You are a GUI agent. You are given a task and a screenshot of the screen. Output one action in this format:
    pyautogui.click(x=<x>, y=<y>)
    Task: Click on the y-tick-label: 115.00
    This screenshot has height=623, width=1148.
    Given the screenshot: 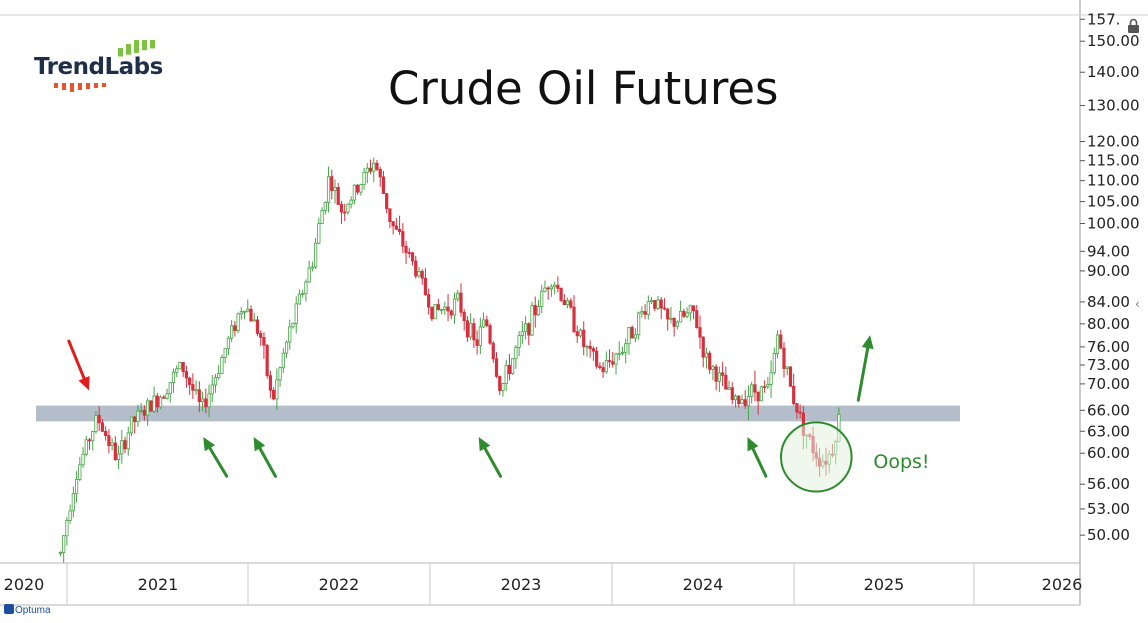 What is the action you would take?
    pyautogui.click(x=1113, y=161)
    